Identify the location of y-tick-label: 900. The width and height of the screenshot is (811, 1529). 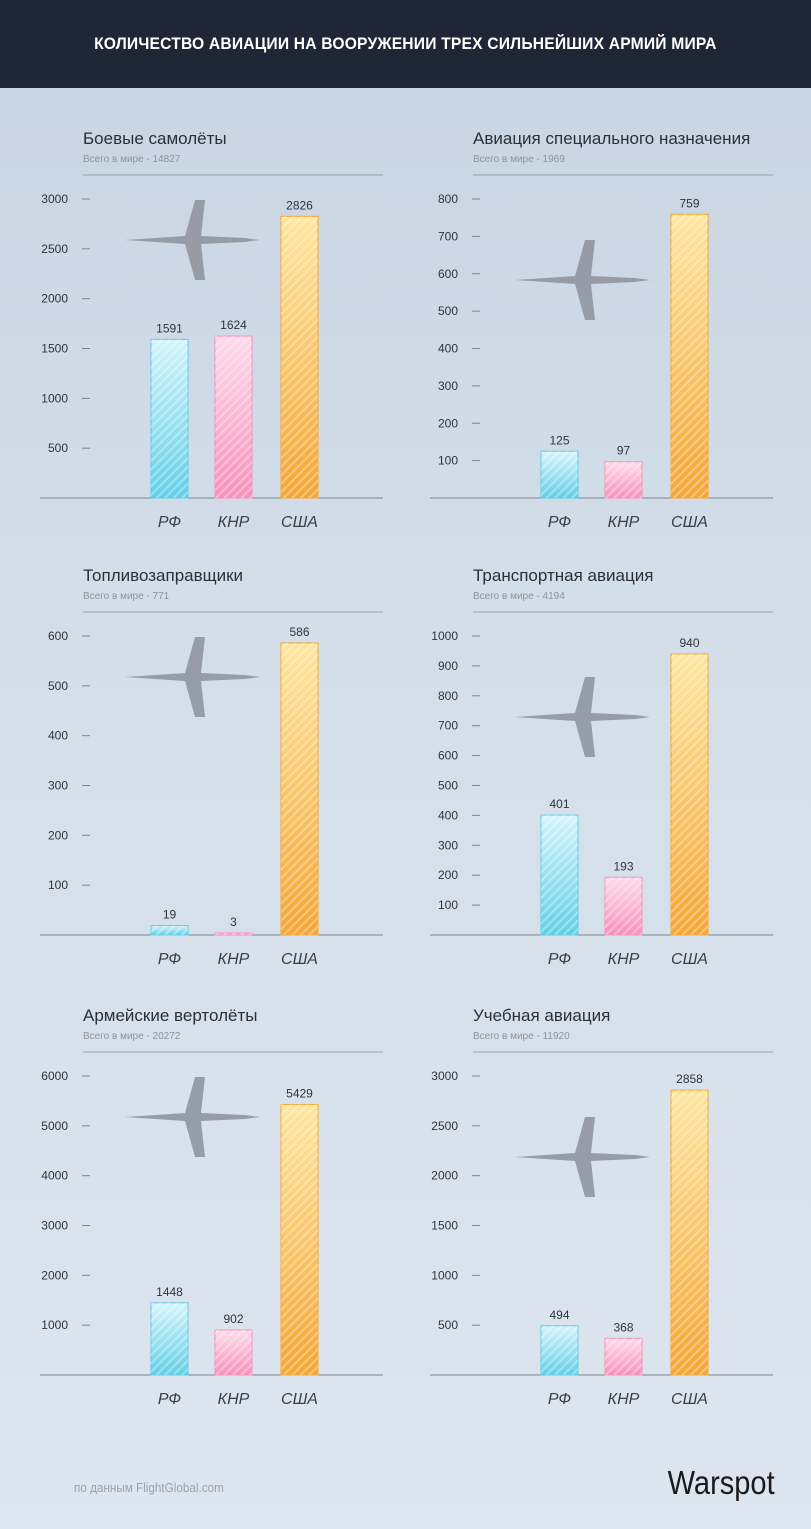
(448, 666).